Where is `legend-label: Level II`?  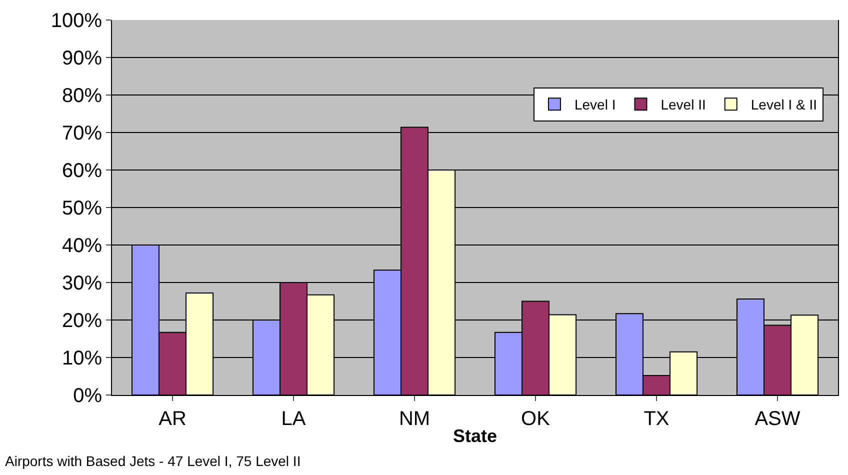 legend-label: Level II is located at coordinates (683, 104).